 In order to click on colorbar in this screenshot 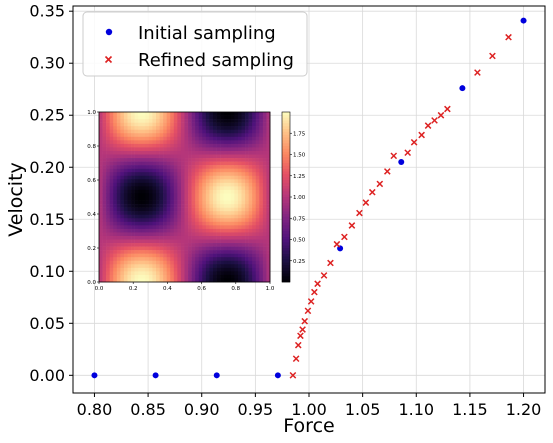, I will do `click(286, 197)`.